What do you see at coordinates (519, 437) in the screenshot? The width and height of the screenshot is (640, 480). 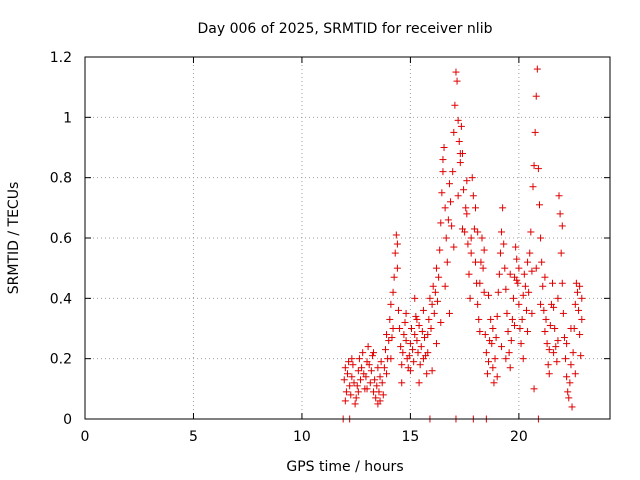 I see `x-tick-label: 20` at bounding box center [519, 437].